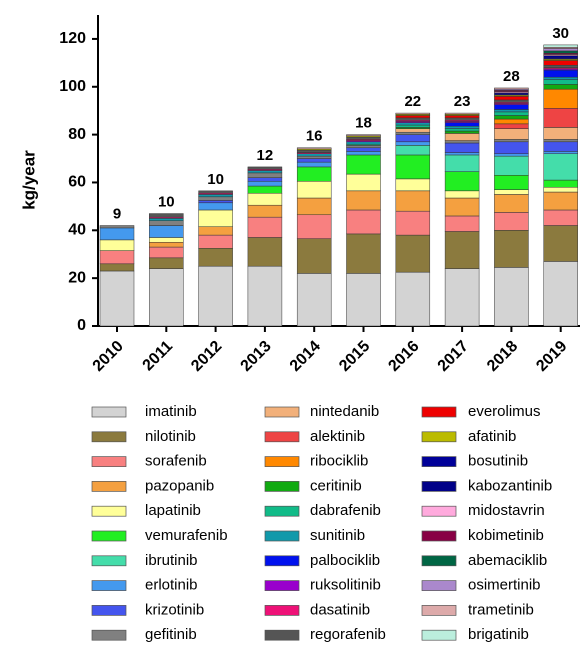 The height and width of the screenshot is (646, 585). Describe the element at coordinates (77, 230) in the screenshot. I see `y-tick-label: 40` at that location.